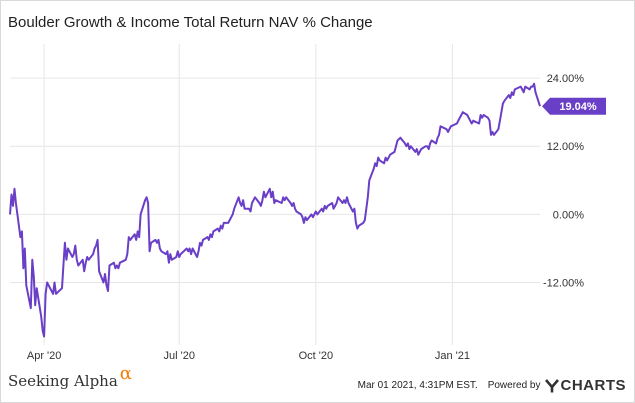 This screenshot has height=403, width=635. I want to click on last-value-badge-shape, so click(574, 106).